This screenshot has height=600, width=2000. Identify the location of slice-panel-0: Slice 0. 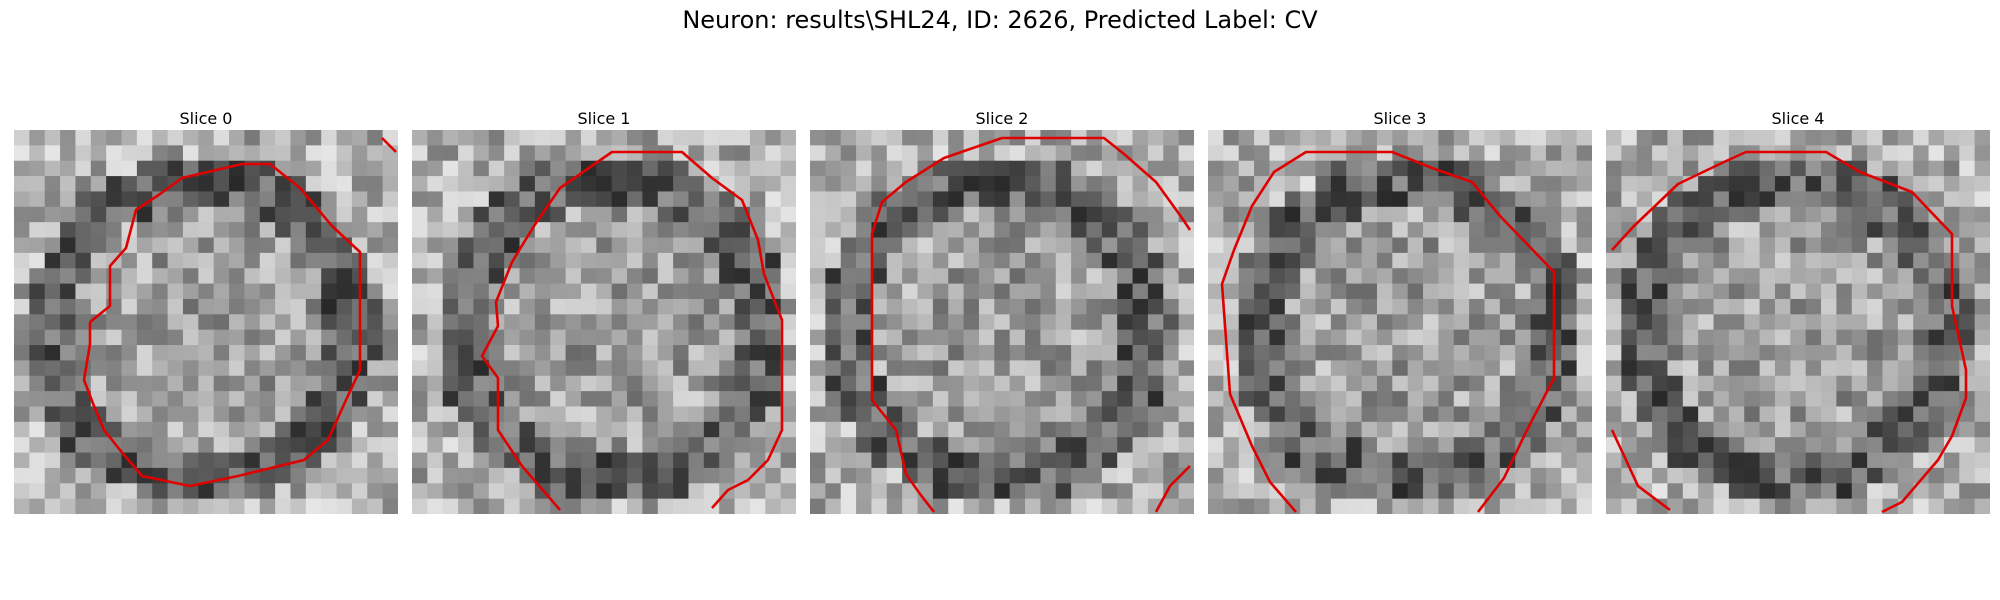
(206, 311).